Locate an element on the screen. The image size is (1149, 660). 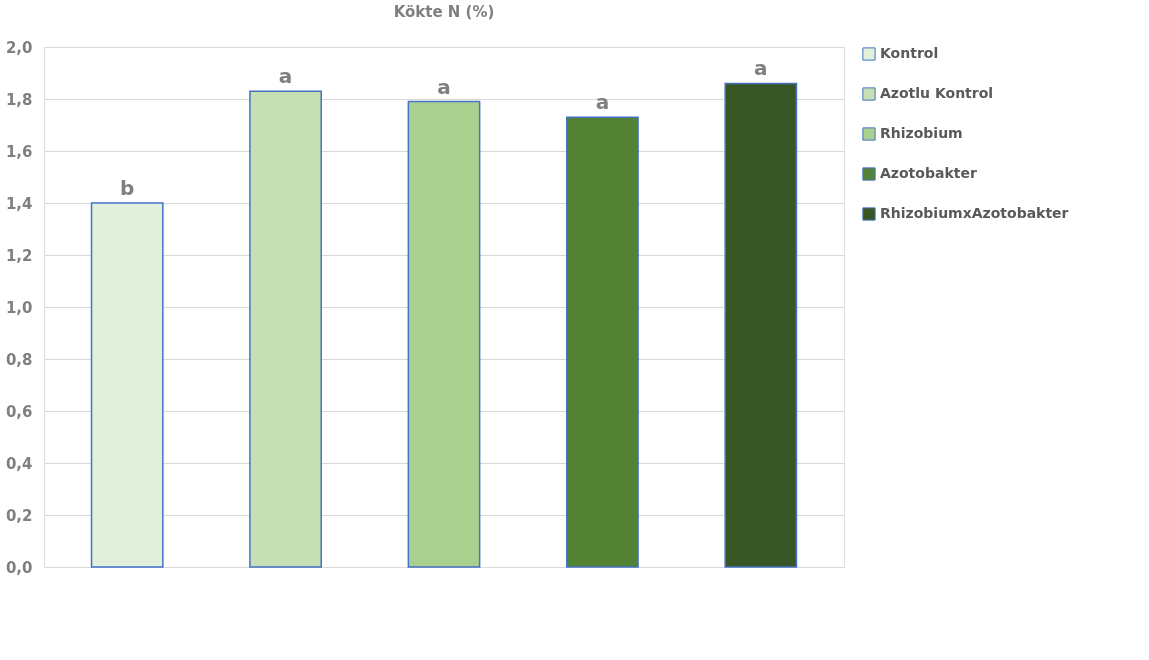
legend-label: Azotobakter is located at coordinates (928, 173).